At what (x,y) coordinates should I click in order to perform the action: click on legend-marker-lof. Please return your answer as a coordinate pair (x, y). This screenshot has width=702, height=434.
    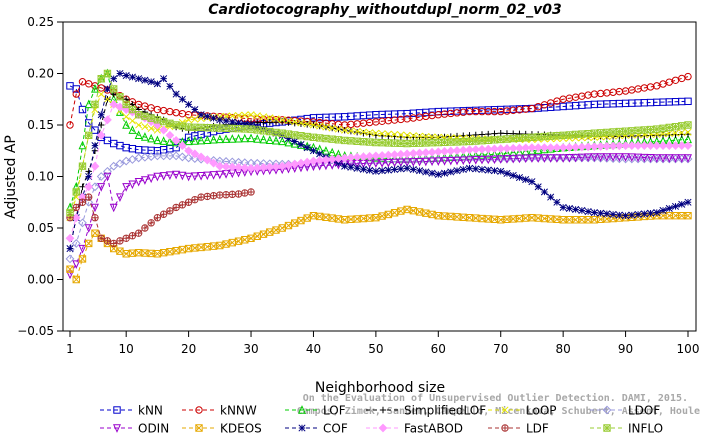
    Looking at the image, I should click on (302, 409).